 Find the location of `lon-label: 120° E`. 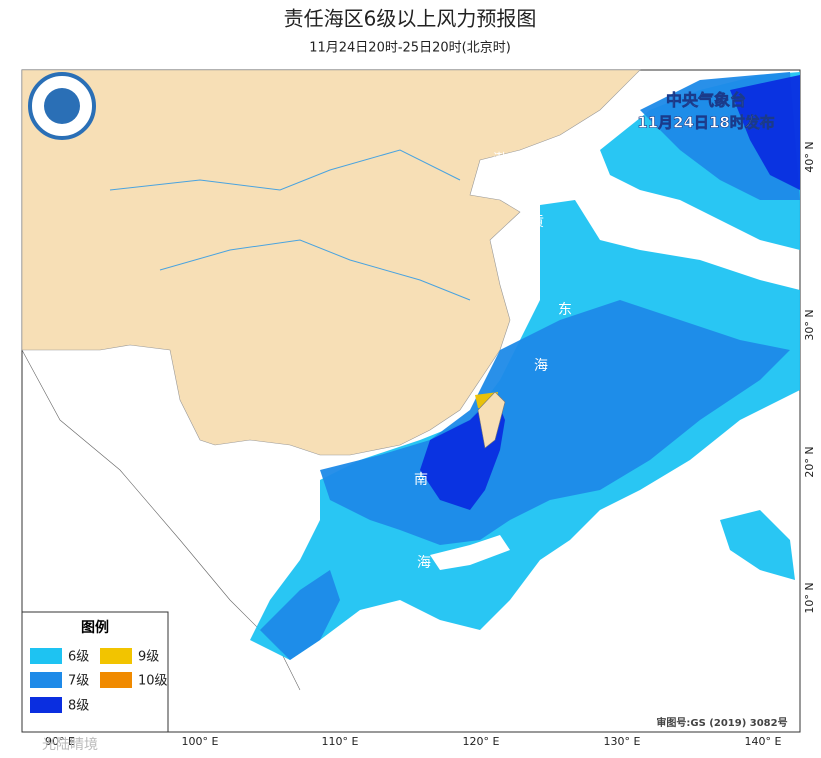

lon-label: 120° E is located at coordinates (481, 741).